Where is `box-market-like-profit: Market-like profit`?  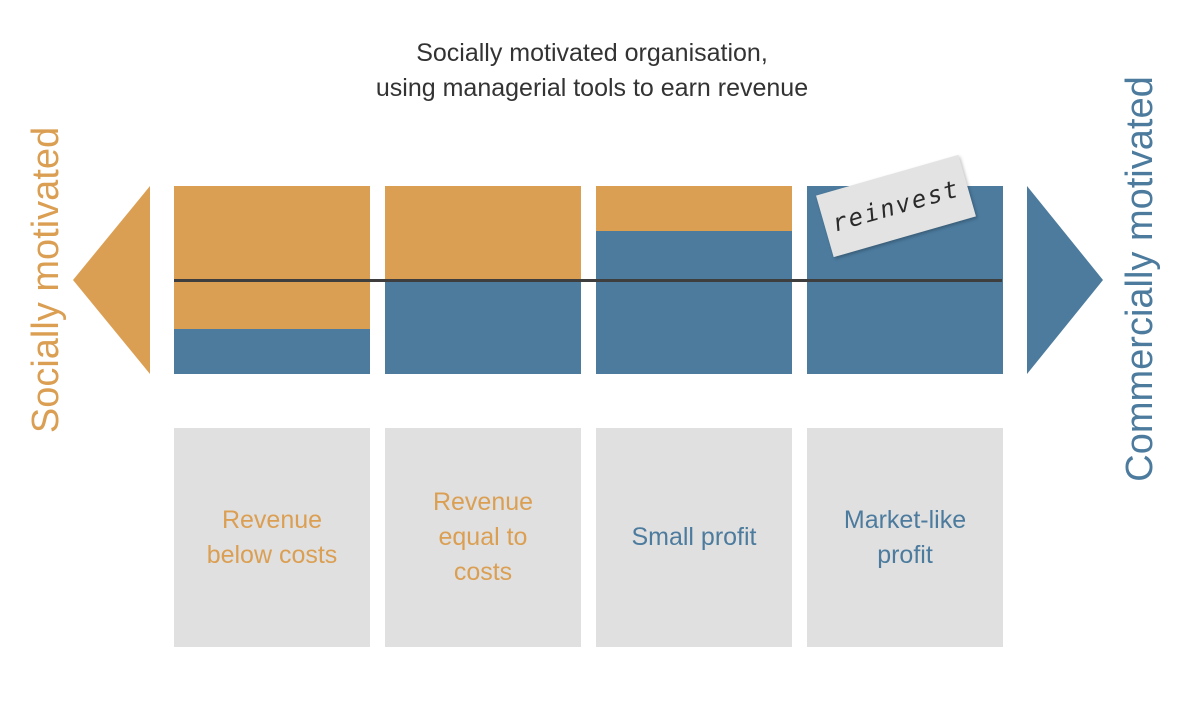 box-market-like-profit: Market-like profit is located at coordinates (905, 537).